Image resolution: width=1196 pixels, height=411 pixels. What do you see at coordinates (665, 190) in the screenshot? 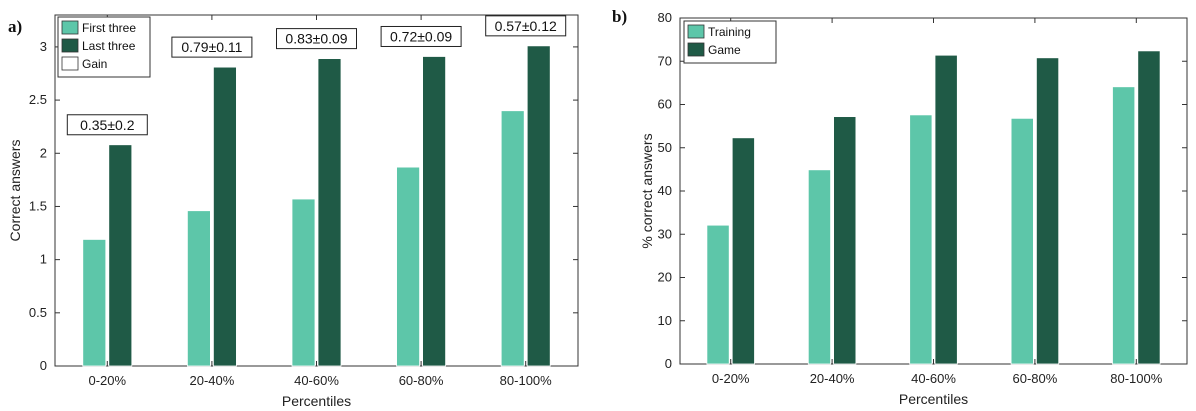
I see `y-tick-label: 40` at bounding box center [665, 190].